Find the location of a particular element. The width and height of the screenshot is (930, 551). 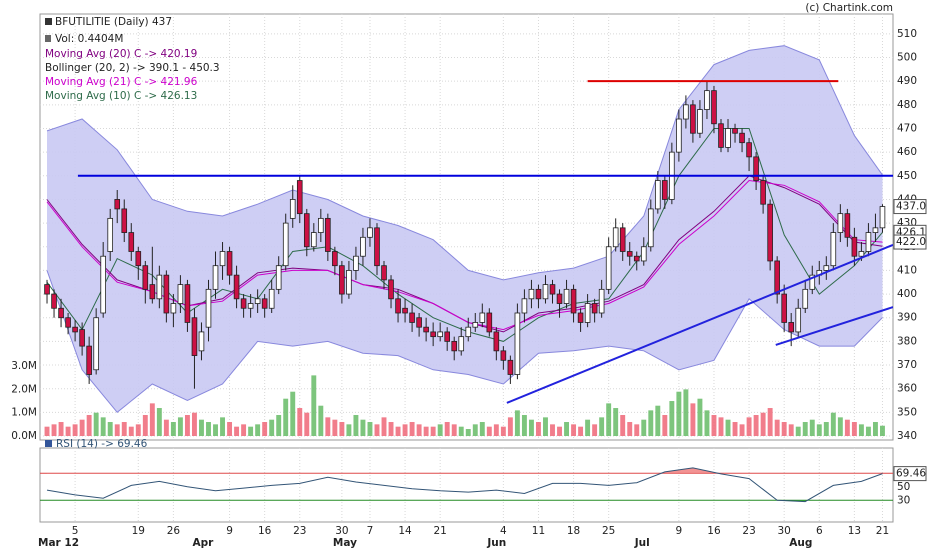

y-tick-label: 410 is located at coordinates (907, 270).